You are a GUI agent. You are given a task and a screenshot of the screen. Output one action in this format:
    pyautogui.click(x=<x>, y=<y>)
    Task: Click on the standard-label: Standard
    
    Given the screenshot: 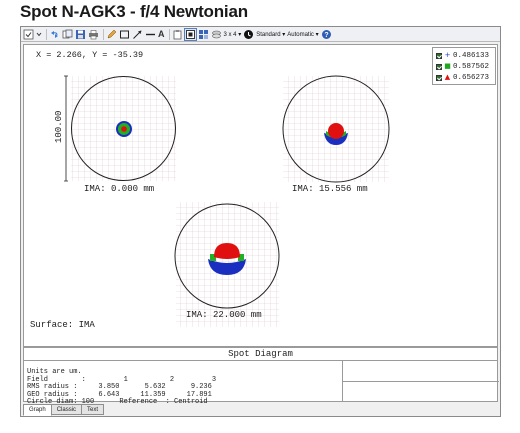 What is the action you would take?
    pyautogui.click(x=268, y=34)
    